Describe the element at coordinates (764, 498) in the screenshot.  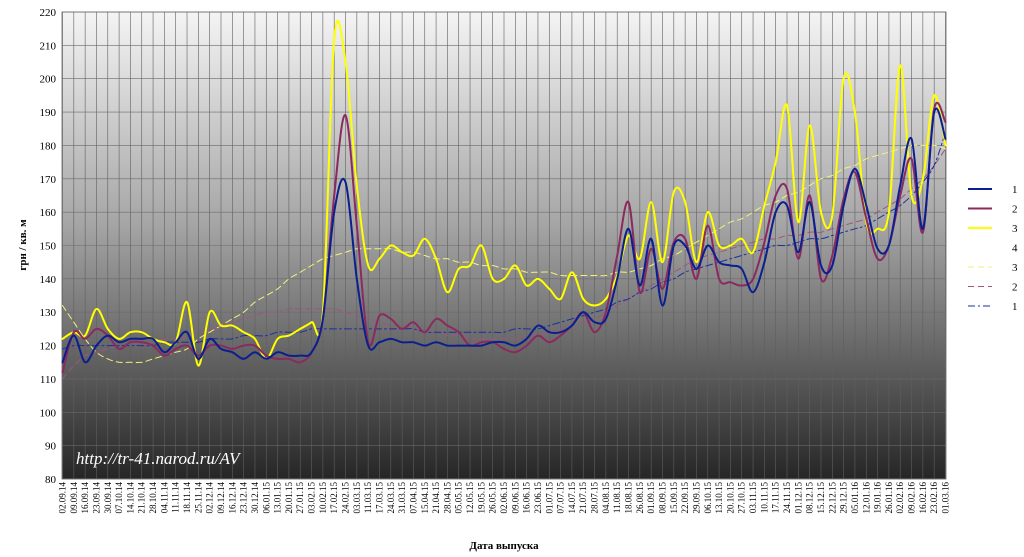
I see `x-tick-label: 10.11.15` at that location.